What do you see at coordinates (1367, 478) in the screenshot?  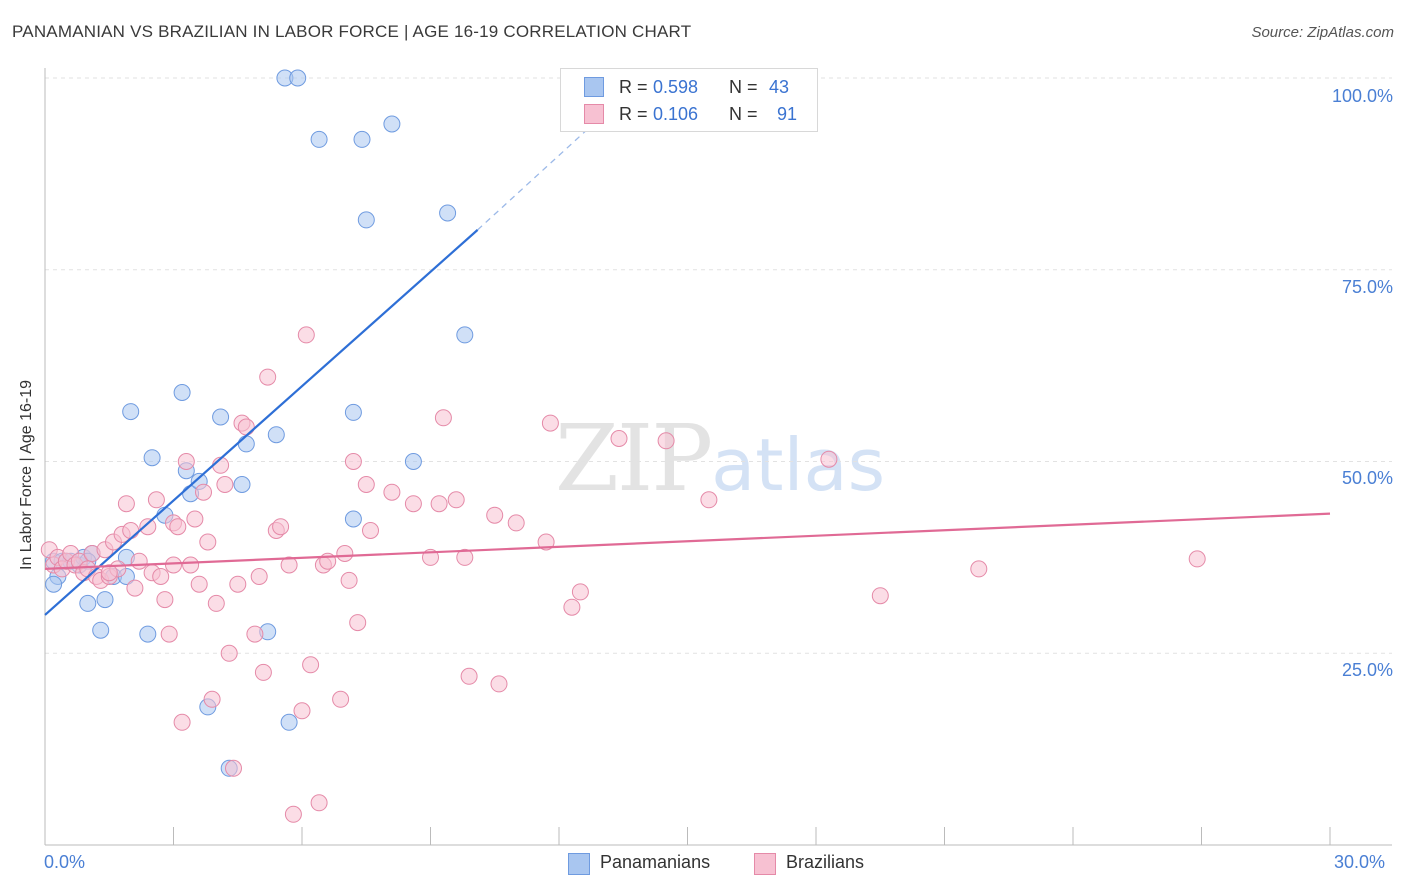 I see `y-tick-50: 50.0%` at bounding box center [1367, 478].